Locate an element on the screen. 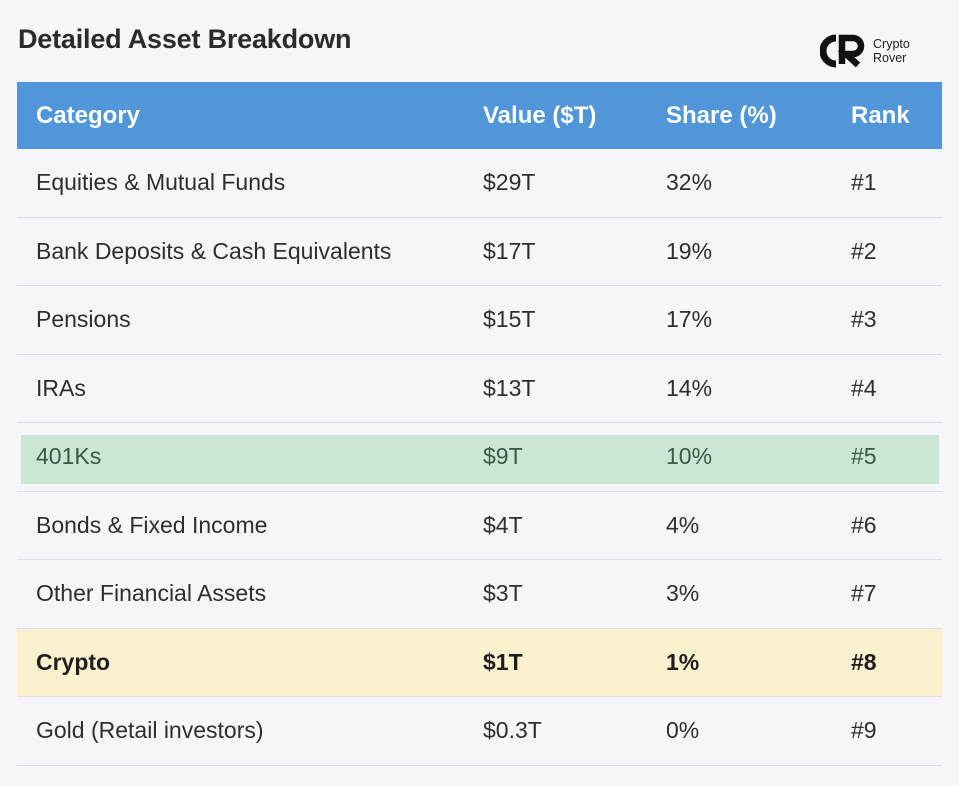 The image size is (959, 786). share-cell: 4% is located at coordinates (683, 524).